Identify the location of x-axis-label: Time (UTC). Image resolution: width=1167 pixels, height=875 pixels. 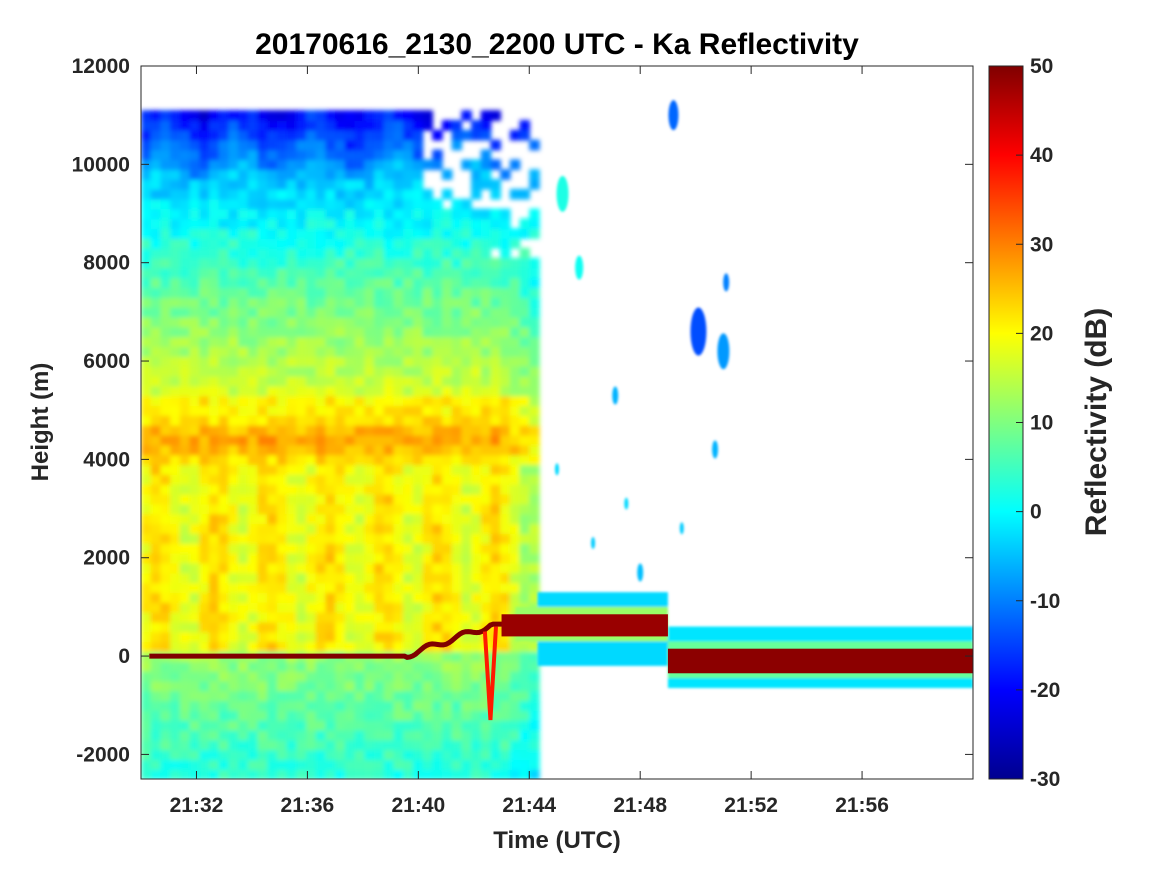
(557, 840).